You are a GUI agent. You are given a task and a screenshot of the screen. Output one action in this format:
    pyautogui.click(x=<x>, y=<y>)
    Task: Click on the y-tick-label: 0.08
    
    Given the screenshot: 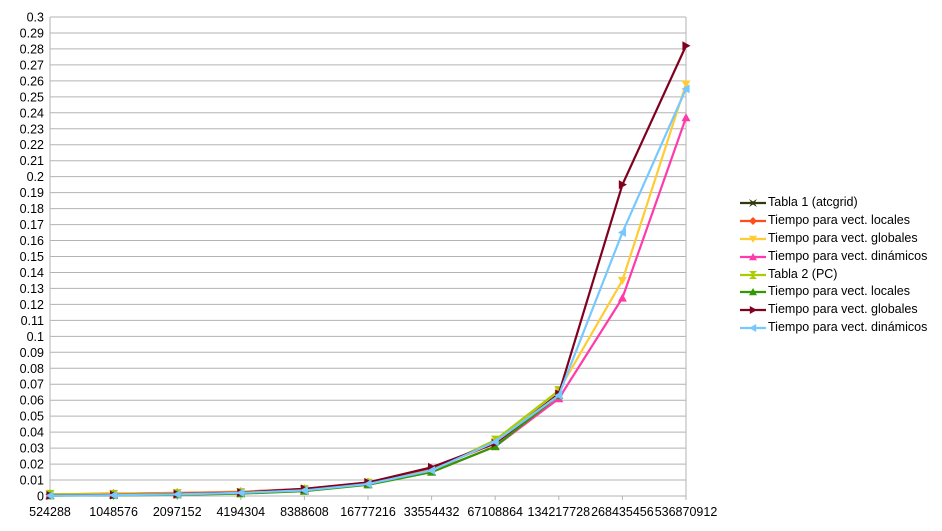 What is the action you would take?
    pyautogui.click(x=32, y=369)
    